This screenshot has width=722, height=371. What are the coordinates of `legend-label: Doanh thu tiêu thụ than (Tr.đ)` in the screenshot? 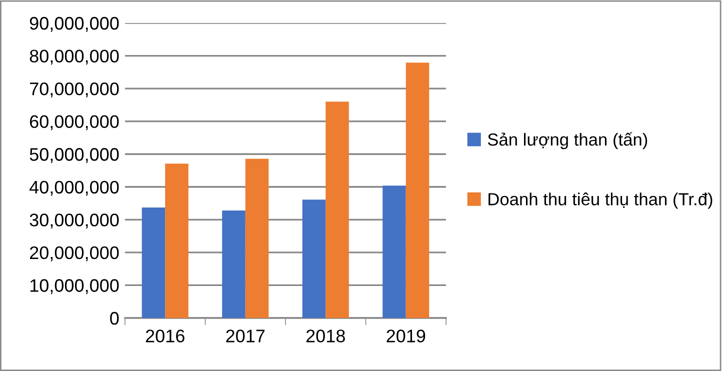 It's located at (600, 200).